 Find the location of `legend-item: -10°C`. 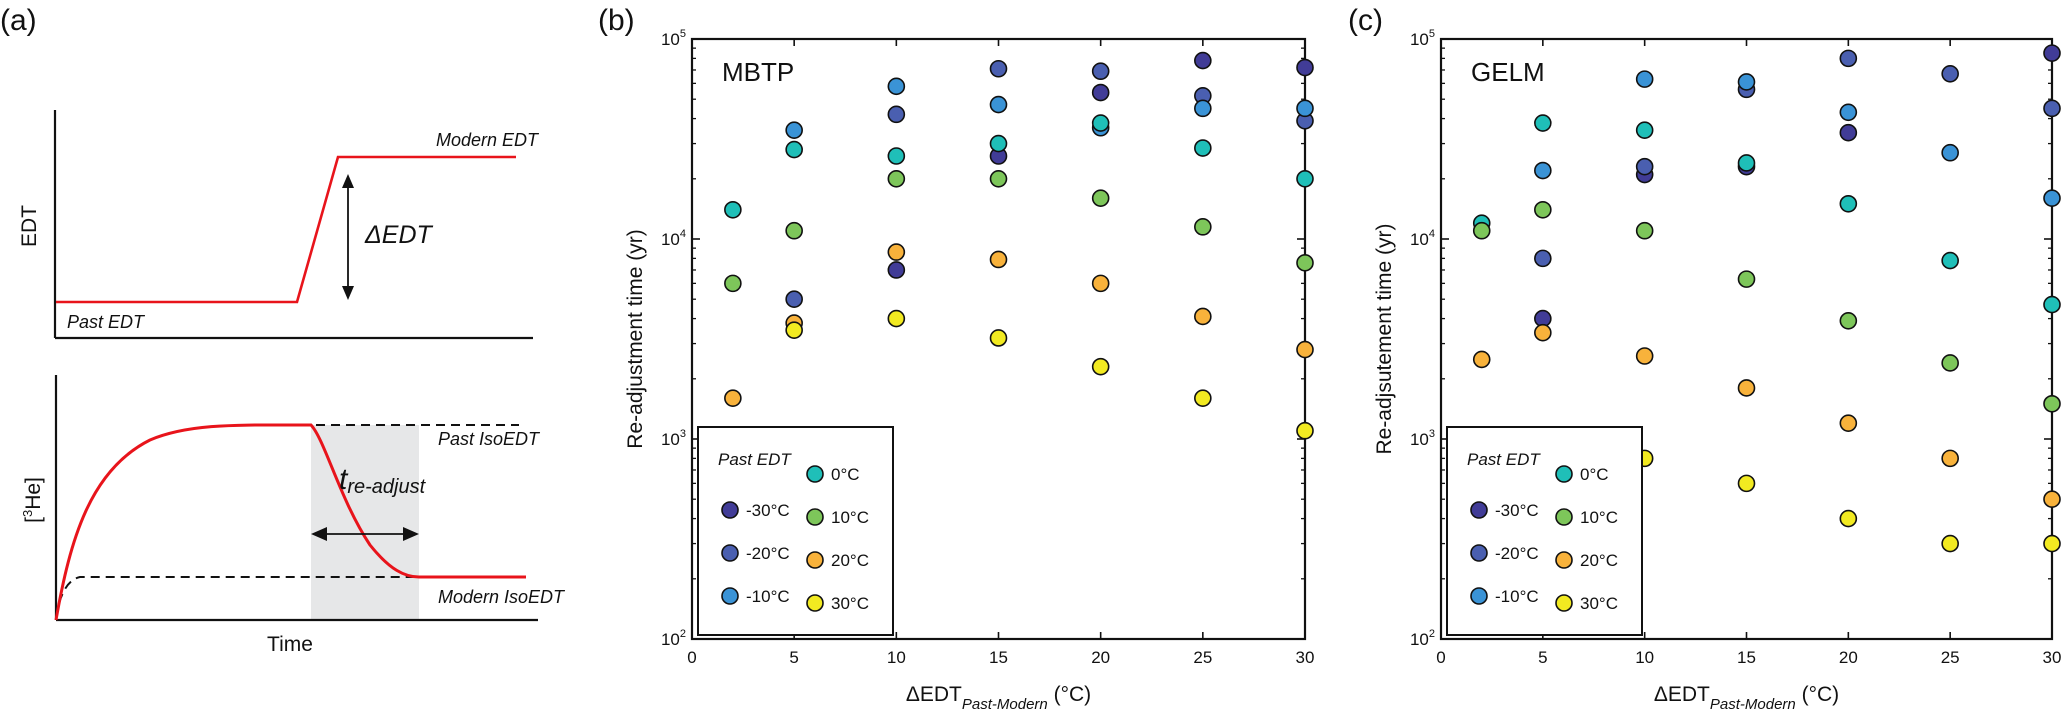

legend-item: -10°C is located at coordinates (1504, 596).